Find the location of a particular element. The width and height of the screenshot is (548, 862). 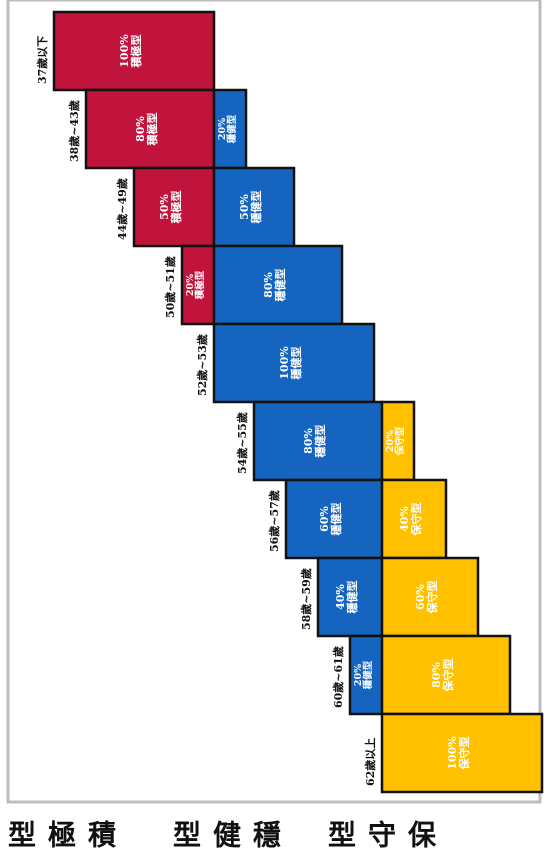

legend-conservative: 保守型 is located at coordinates (380, 835).